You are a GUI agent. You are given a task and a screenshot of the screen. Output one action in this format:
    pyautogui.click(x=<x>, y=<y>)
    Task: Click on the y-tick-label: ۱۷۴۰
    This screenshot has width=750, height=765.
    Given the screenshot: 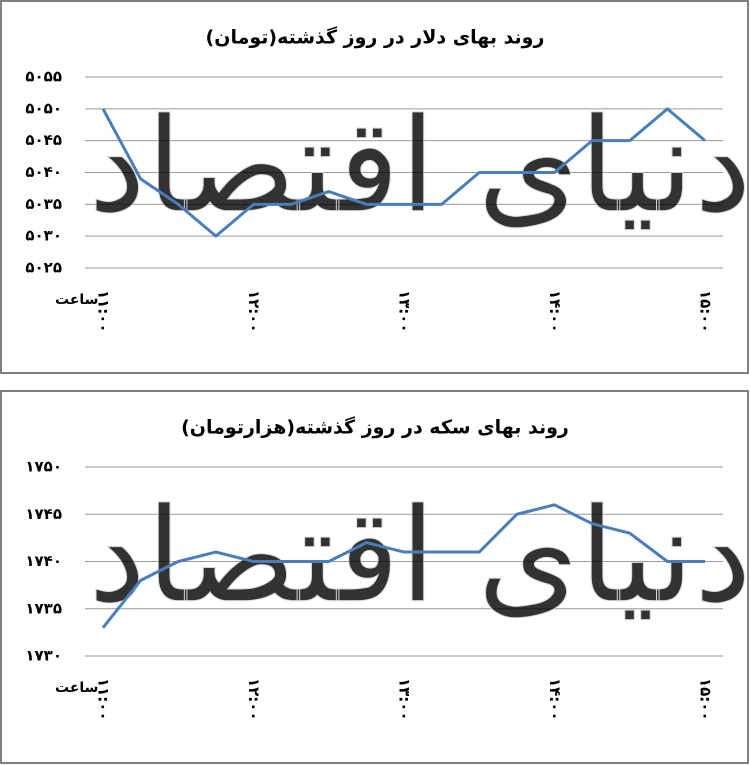 What is the action you would take?
    pyautogui.click(x=43, y=561)
    